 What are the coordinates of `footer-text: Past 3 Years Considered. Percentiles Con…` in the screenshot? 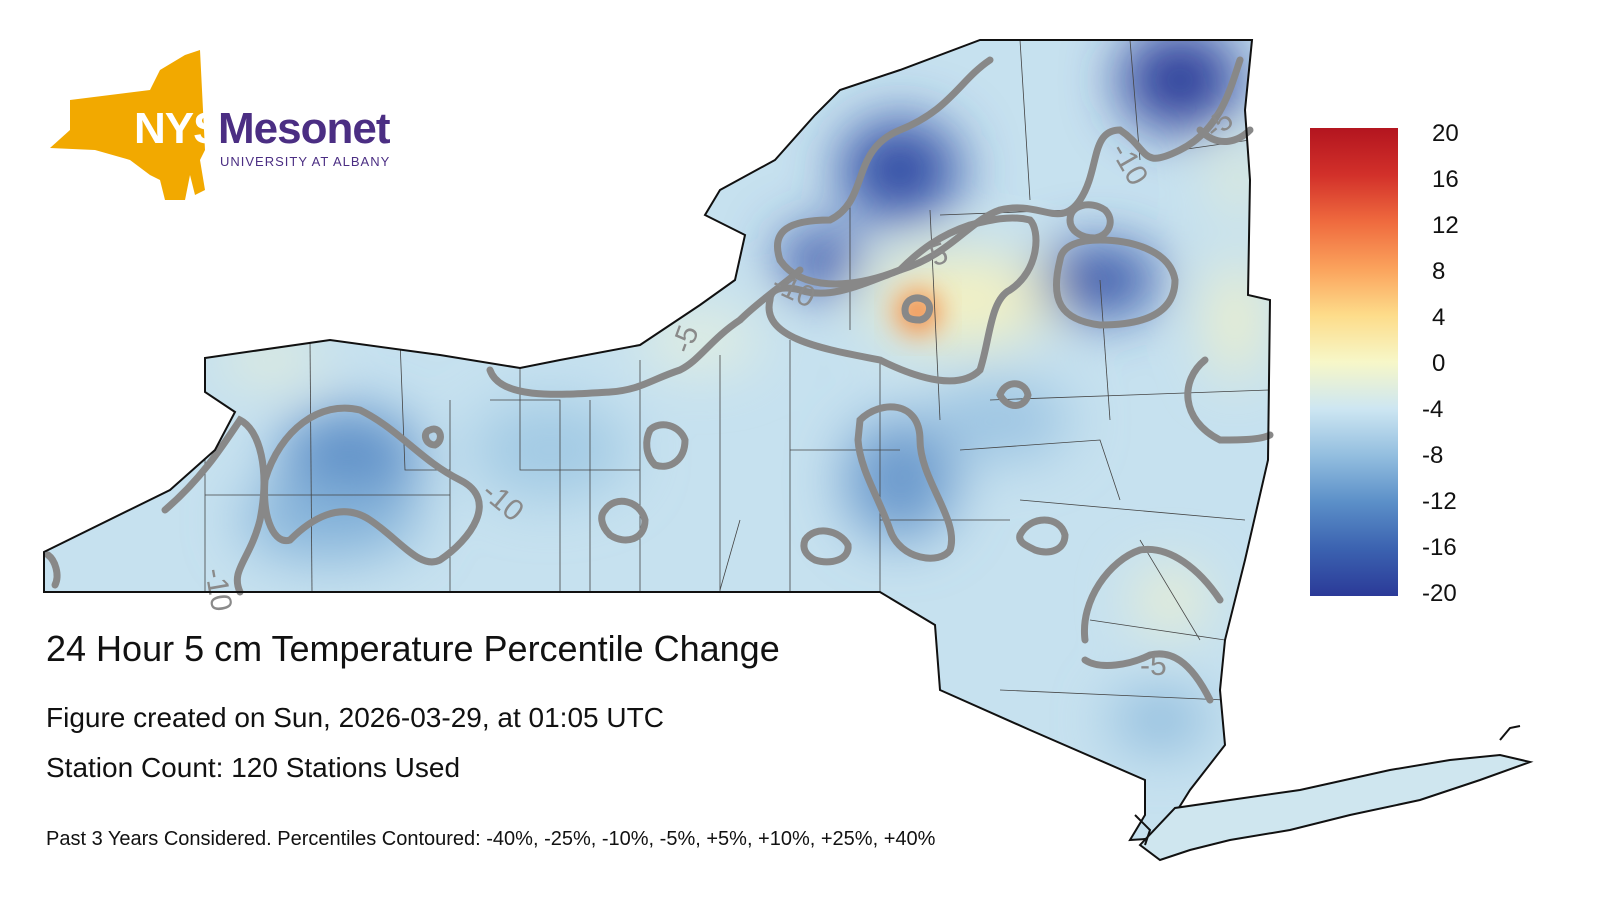 It's located at (491, 839).